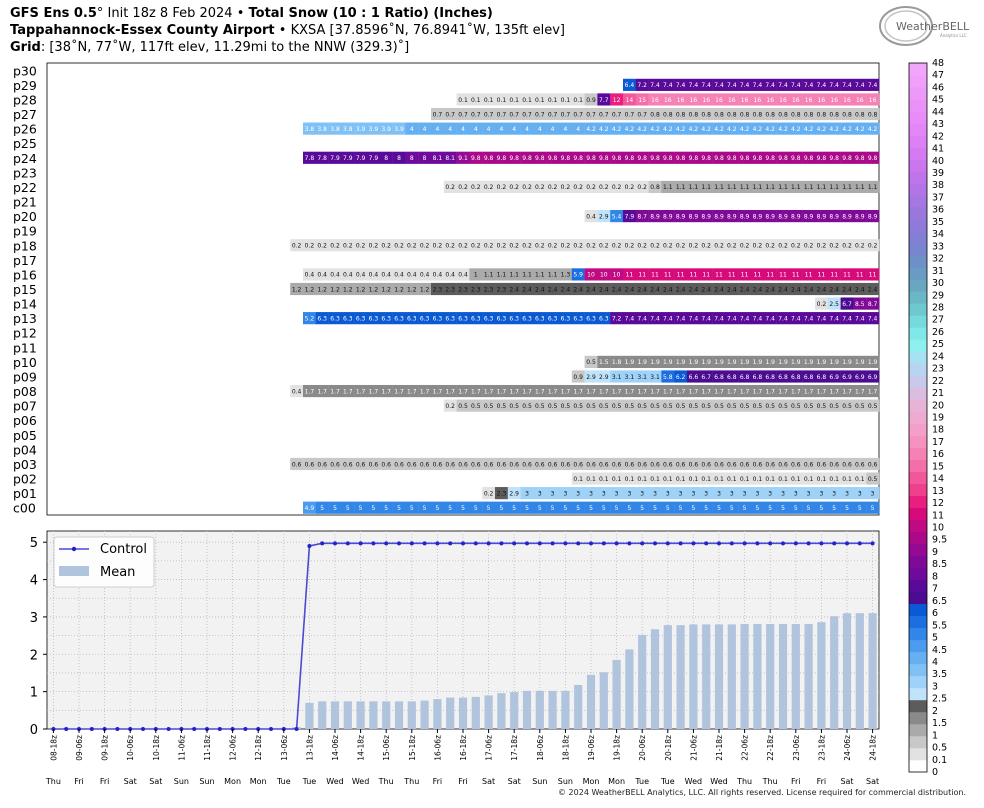 This screenshot has height=808, width=984. What do you see at coordinates (310, 318) in the screenshot?
I see `heatmap-cell-label: 5.2` at bounding box center [310, 318].